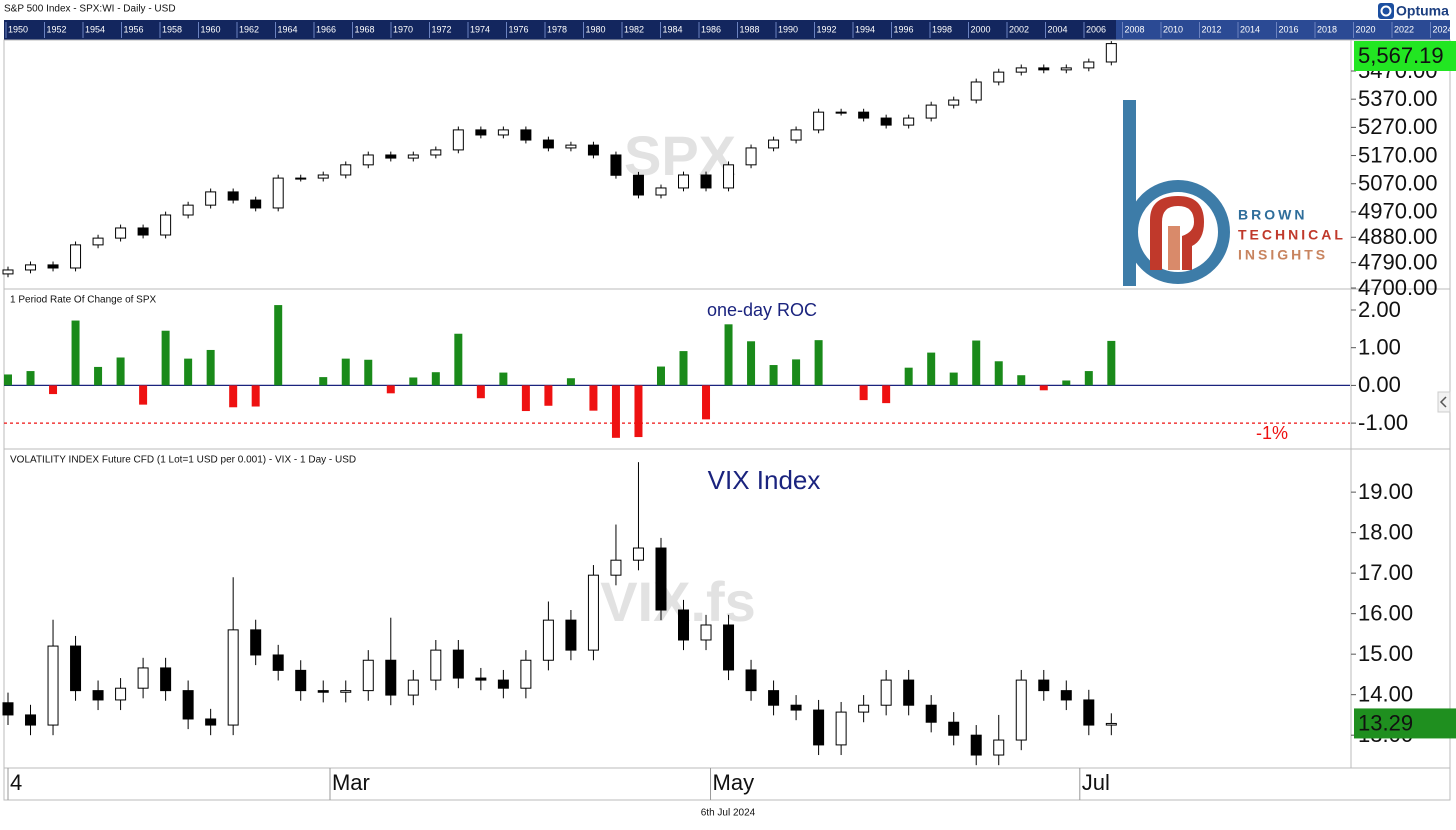 The width and height of the screenshot is (1456, 830). I want to click on timeline-year: 1956, so click(134, 29).